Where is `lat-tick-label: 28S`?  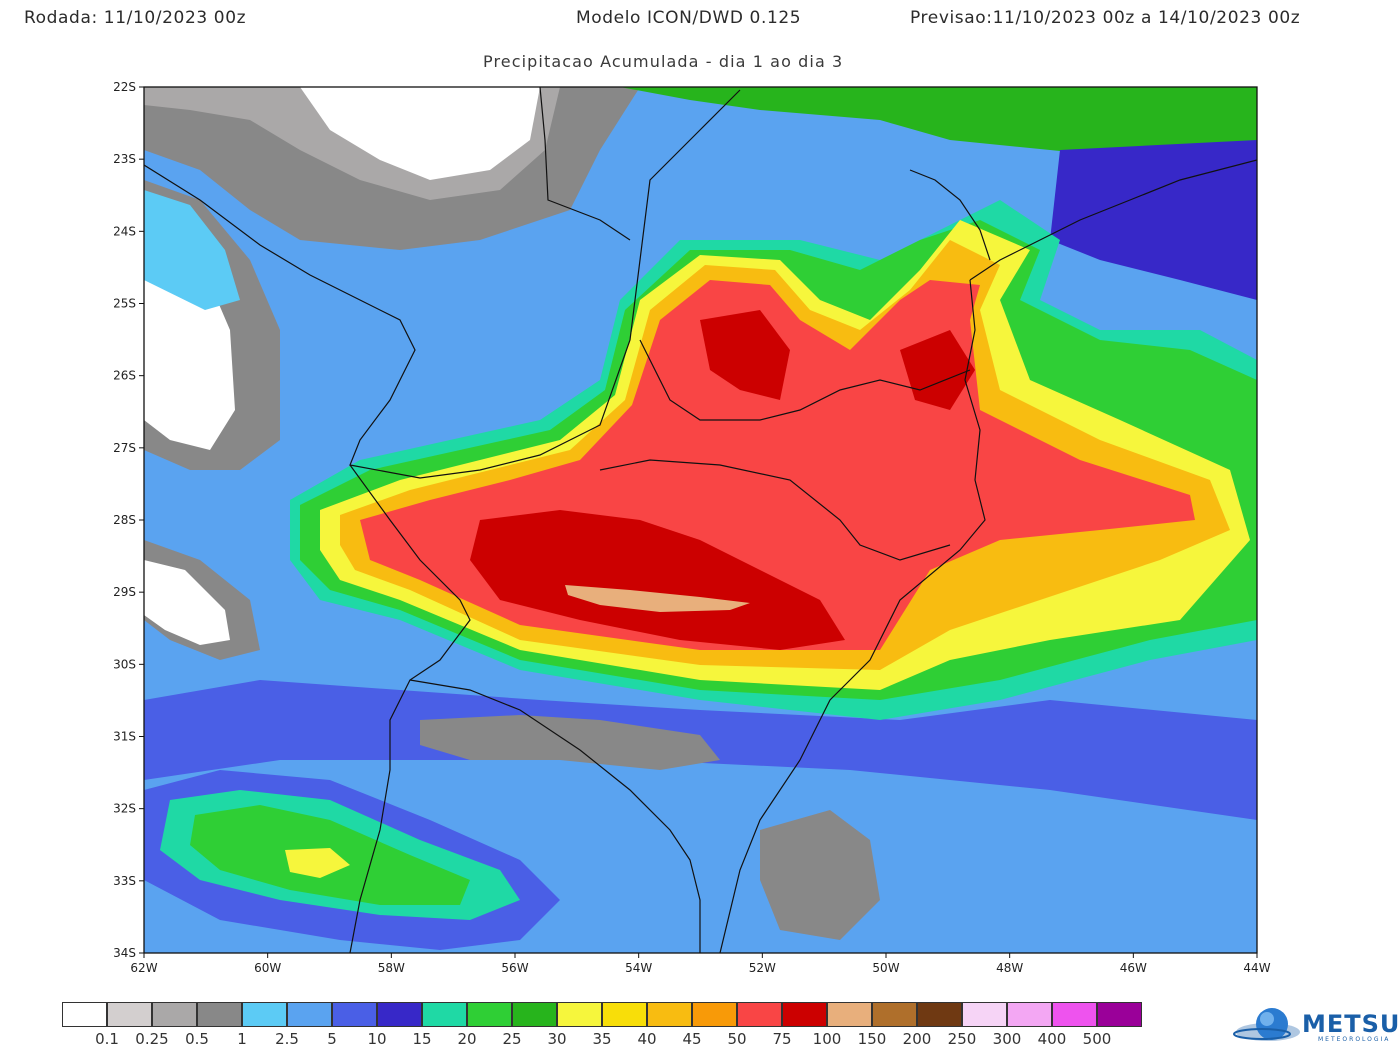 lat-tick-label: 28S is located at coordinates (124, 520).